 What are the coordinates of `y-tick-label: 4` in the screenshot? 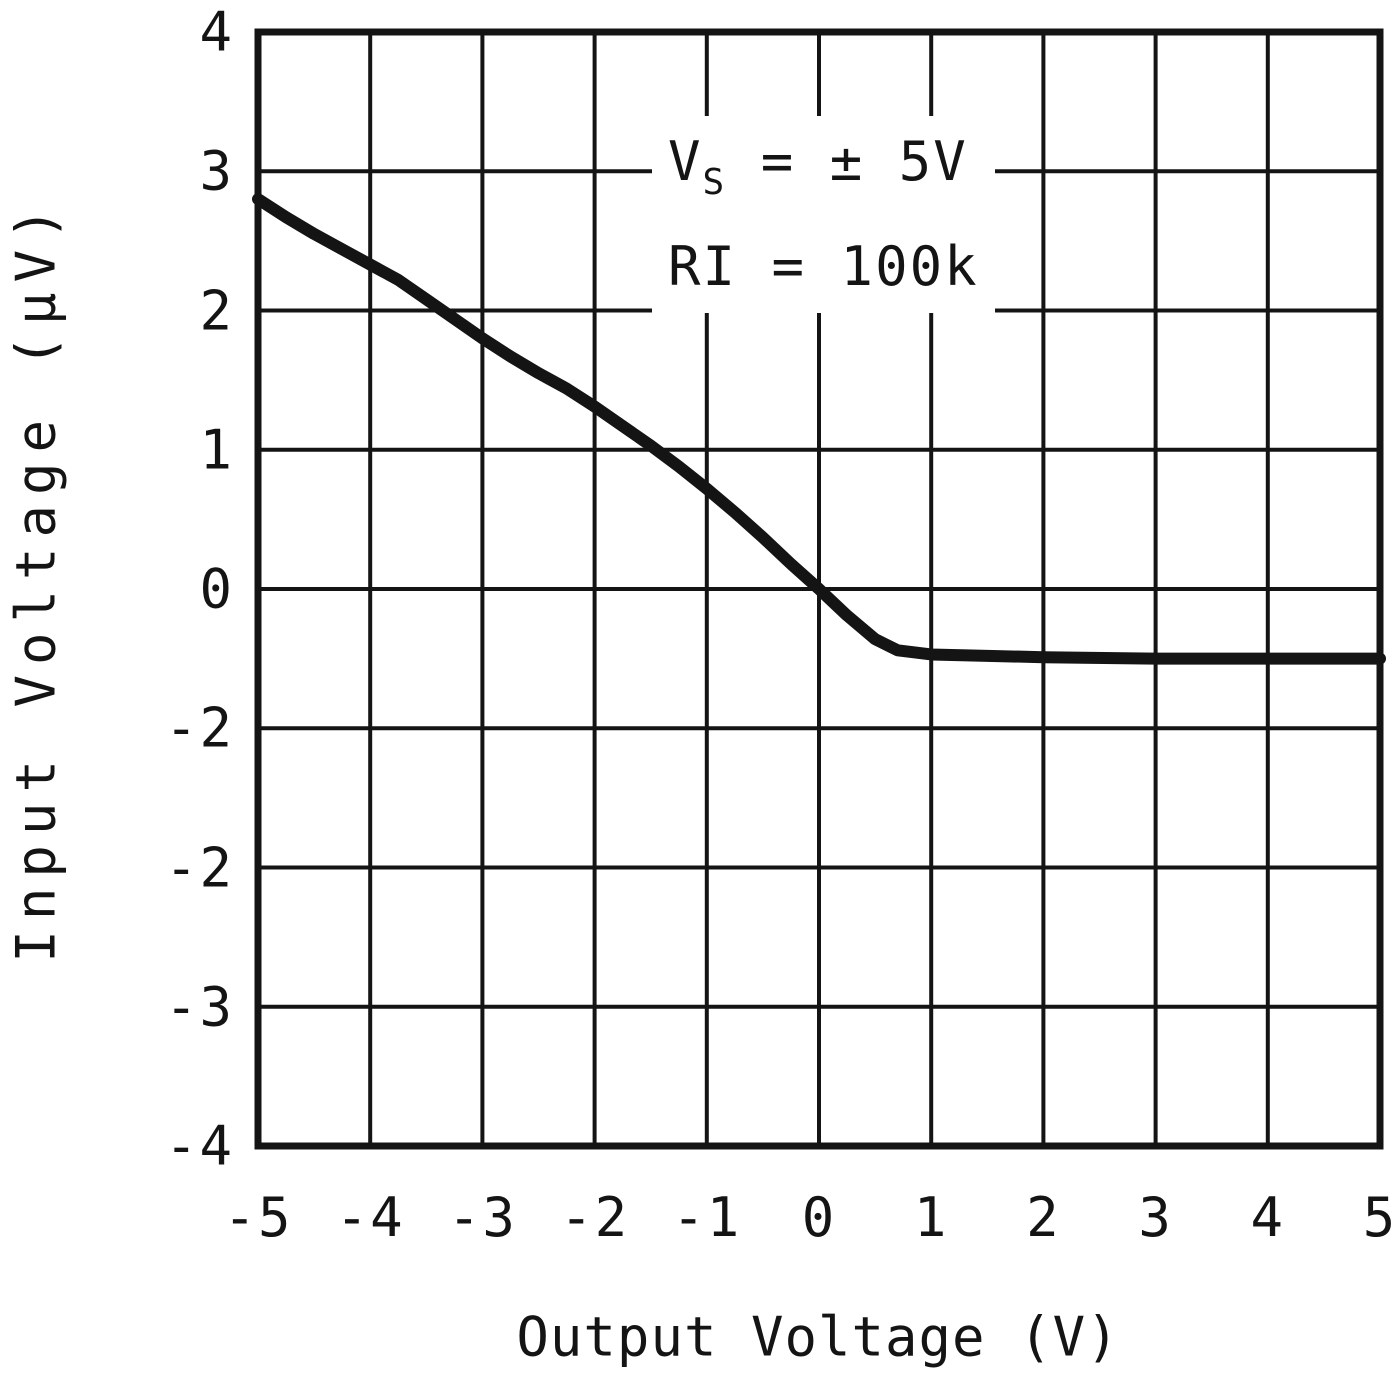 It's located at (216, 32).